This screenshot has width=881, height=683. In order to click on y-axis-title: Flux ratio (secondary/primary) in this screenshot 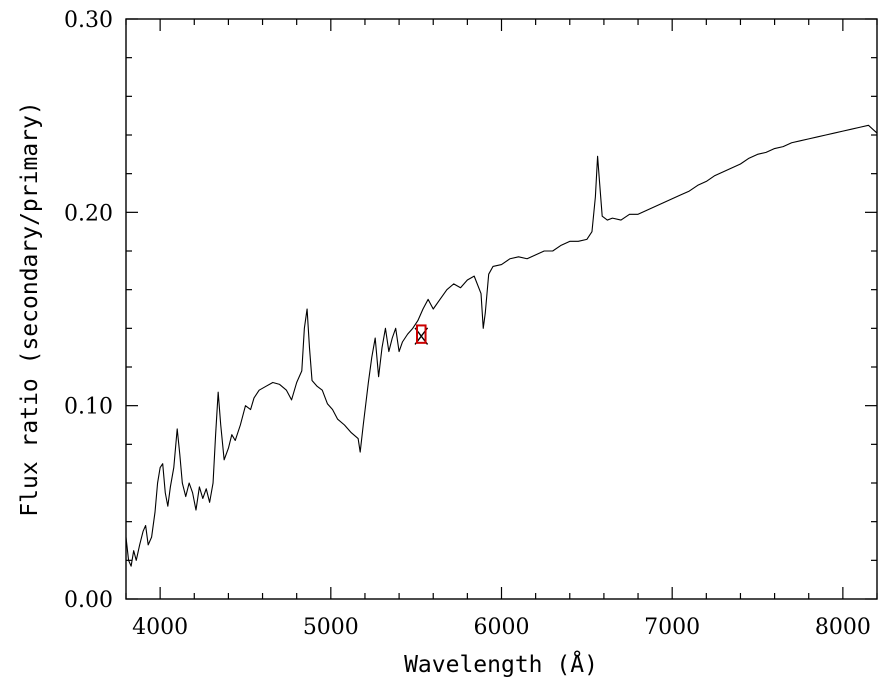, I will do `click(30, 308)`.